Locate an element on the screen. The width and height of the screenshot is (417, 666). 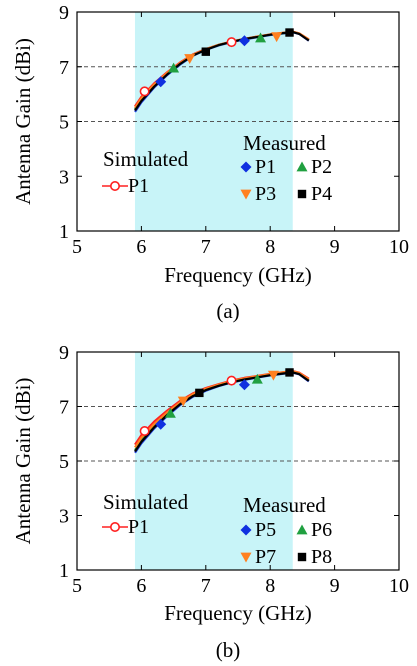
legend-marker-p6 is located at coordinates (302, 529).